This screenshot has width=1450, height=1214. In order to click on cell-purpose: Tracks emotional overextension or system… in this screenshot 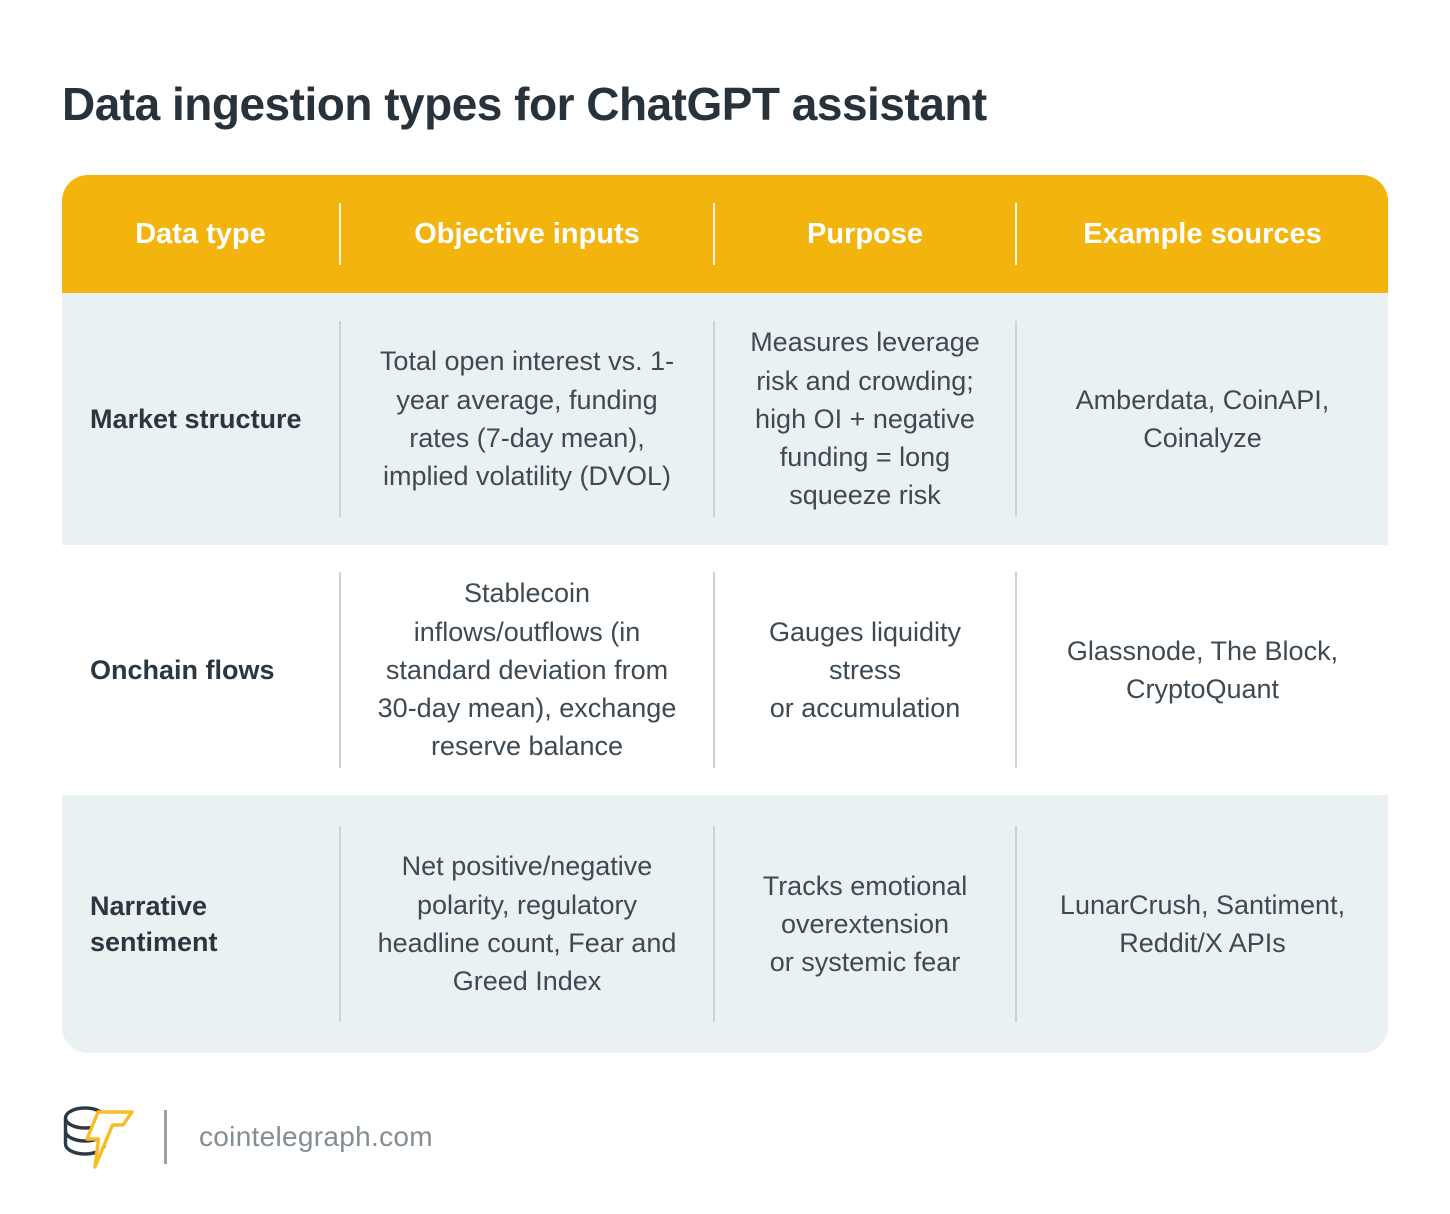, I will do `click(865, 924)`.